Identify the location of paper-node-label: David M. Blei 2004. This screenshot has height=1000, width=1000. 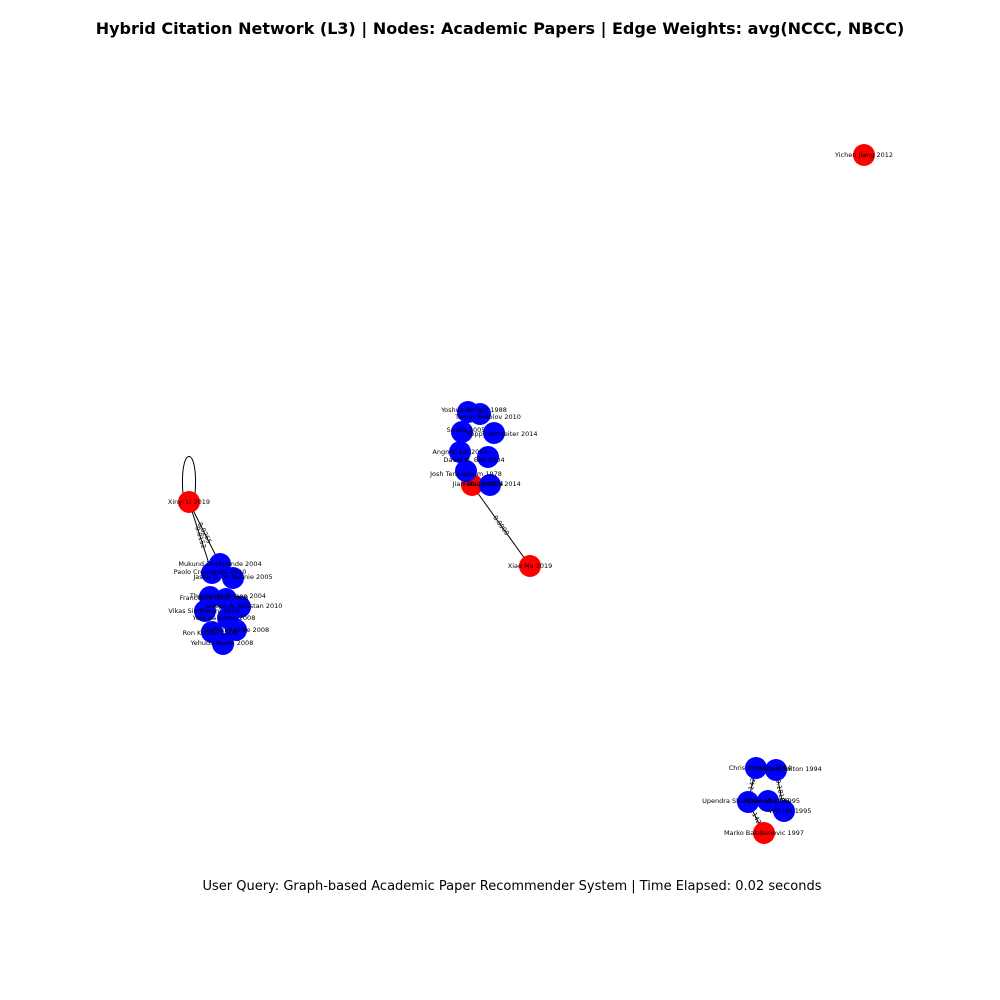
(473, 460).